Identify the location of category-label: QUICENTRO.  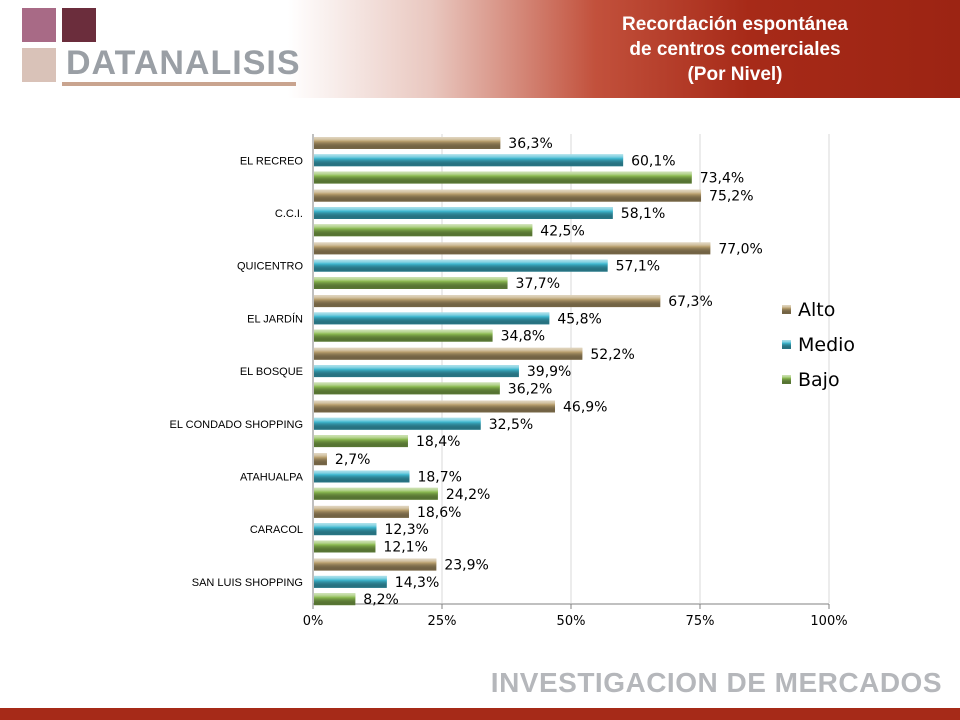
(270, 267).